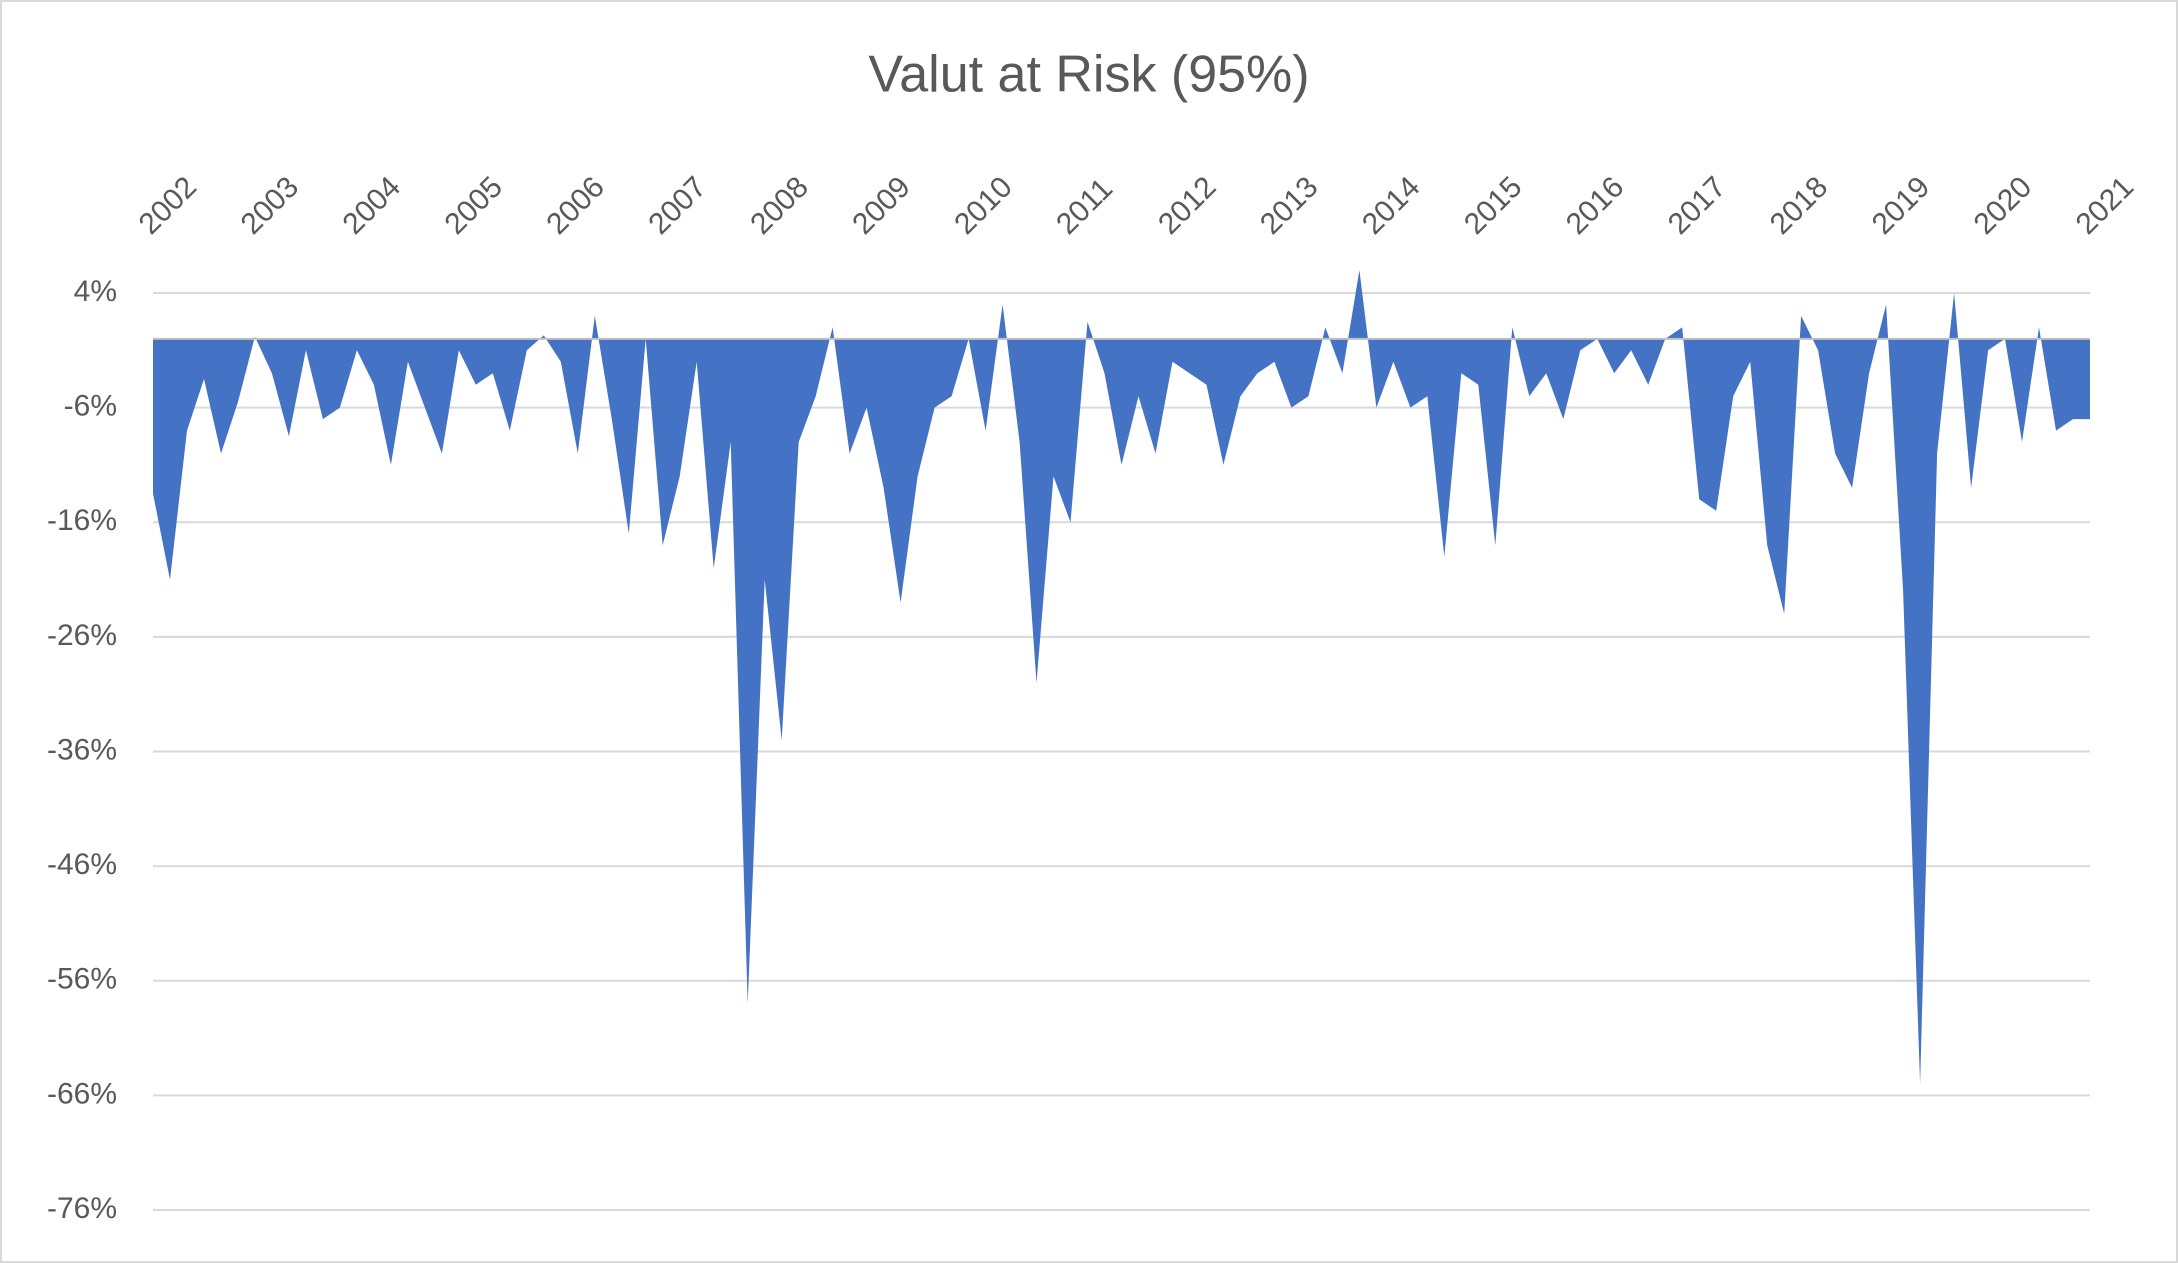 The width and height of the screenshot is (2178, 1263). What do you see at coordinates (82, 635) in the screenshot?
I see `y-tick-label: -26%` at bounding box center [82, 635].